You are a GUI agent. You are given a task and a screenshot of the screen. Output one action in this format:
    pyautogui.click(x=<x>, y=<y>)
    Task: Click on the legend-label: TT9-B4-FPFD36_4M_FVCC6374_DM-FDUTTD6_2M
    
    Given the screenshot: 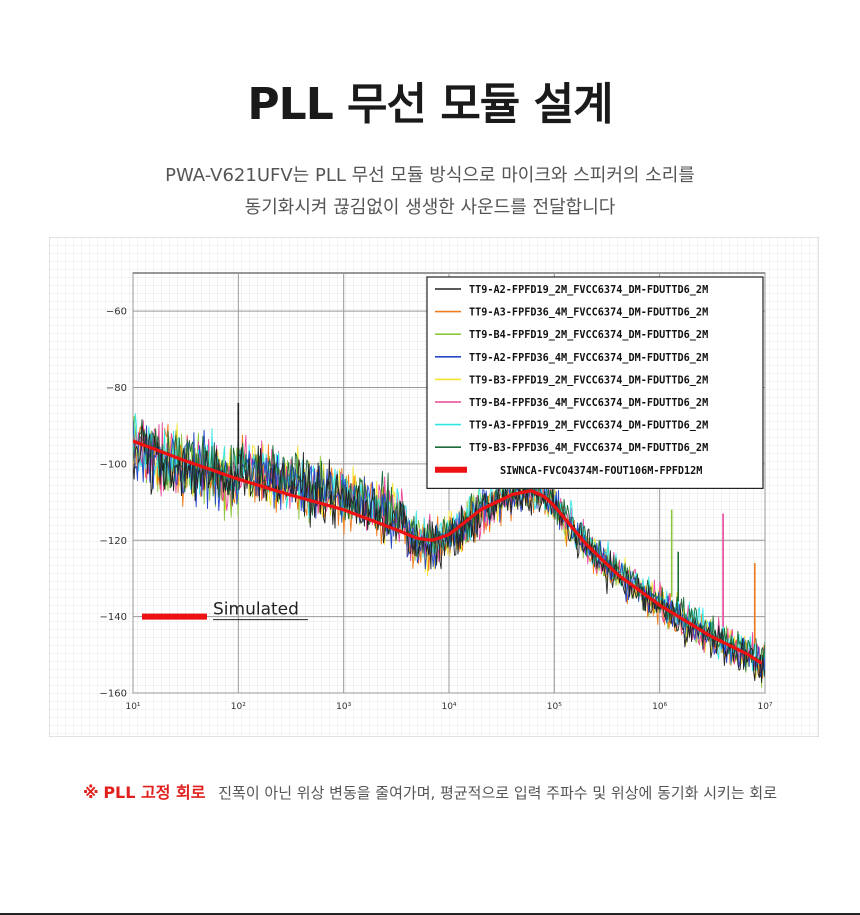 What is the action you would take?
    pyautogui.click(x=588, y=403)
    